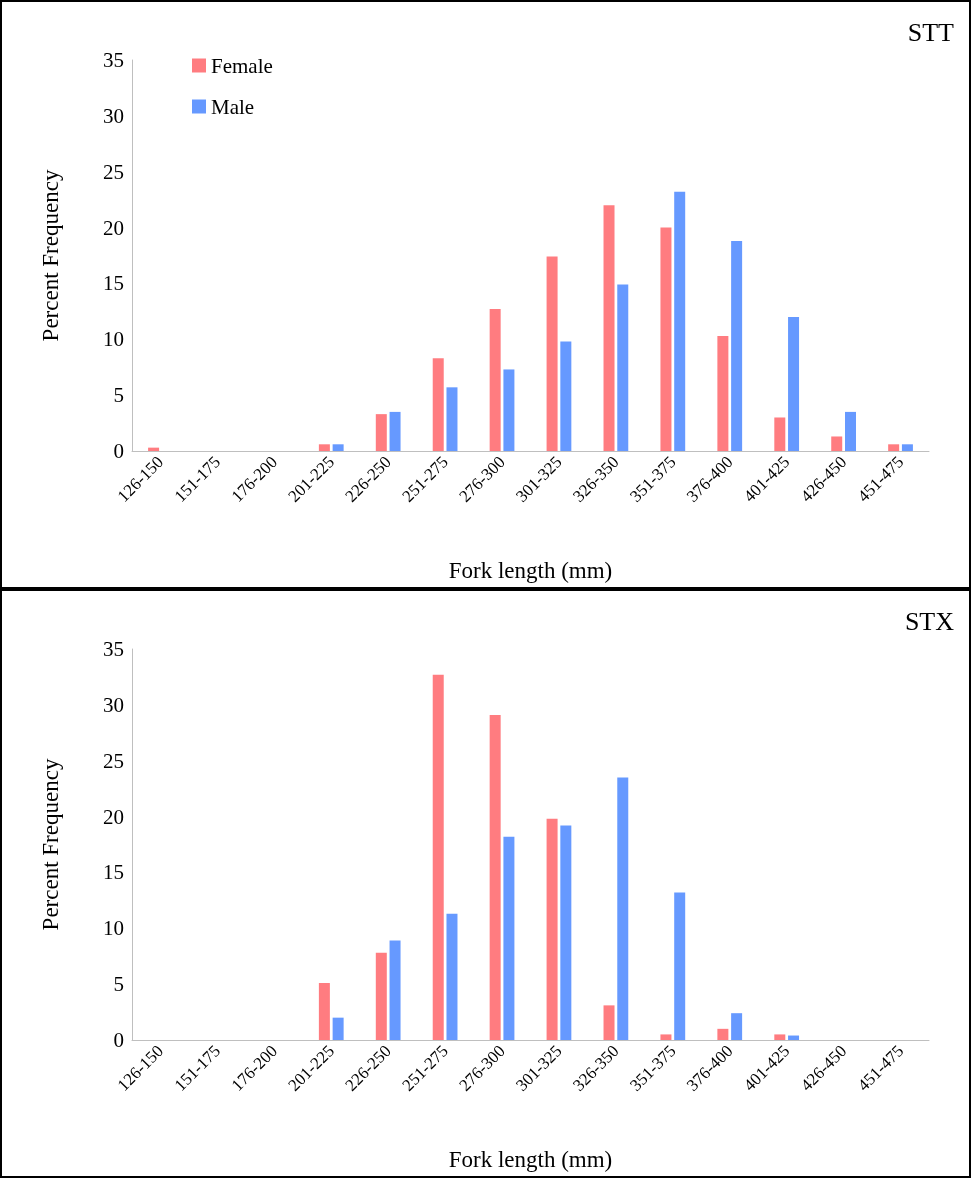 This screenshot has width=971, height=1179. What do you see at coordinates (242, 65) in the screenshot?
I see `legend-label: Female` at bounding box center [242, 65].